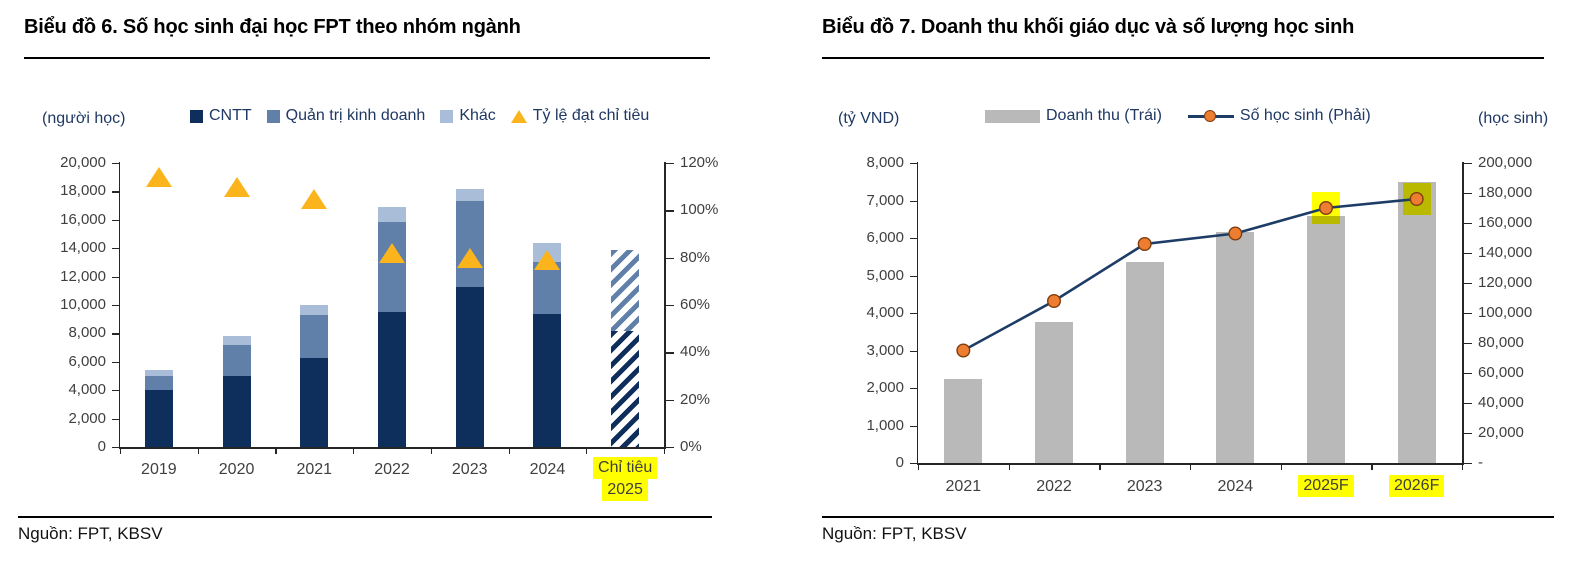 This screenshot has width=1576, height=563. Describe the element at coordinates (869, 118) in the screenshot. I see `chart7-left-axis-unit: (tỷ VND)` at that location.